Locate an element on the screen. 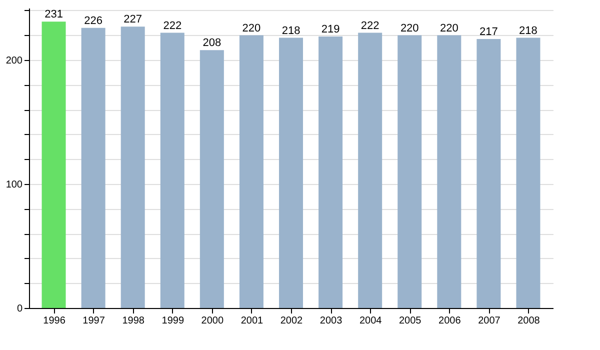 The height and width of the screenshot is (350, 600). x-tick-label: 2003 is located at coordinates (331, 321).